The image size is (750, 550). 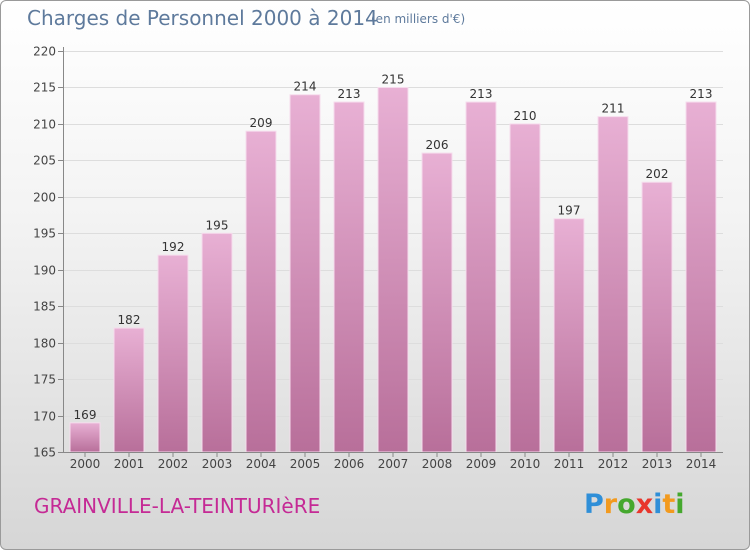 I want to click on x-tick-label: 2008, so click(x=437, y=464).